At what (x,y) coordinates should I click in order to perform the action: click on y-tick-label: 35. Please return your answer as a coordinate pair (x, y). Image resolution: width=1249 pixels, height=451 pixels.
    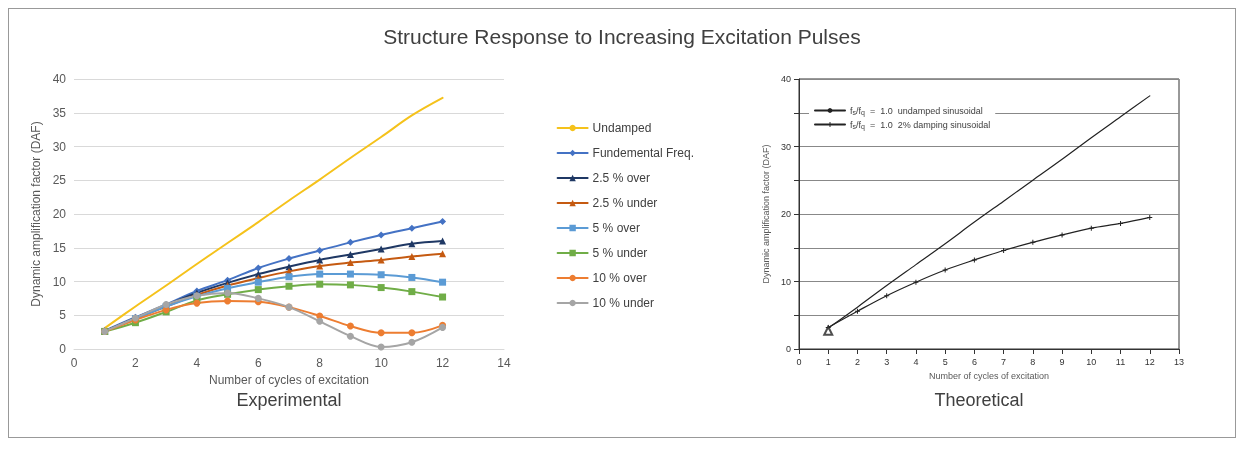
    Looking at the image, I should click on (59, 112).